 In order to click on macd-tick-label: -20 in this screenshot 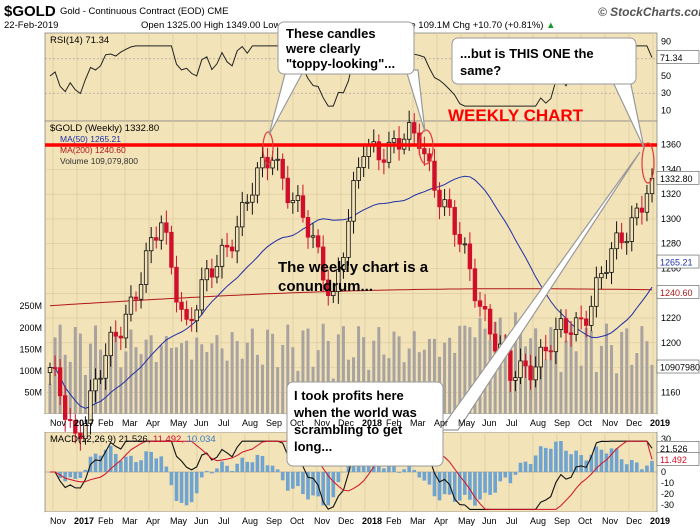, I will do `click(667, 494)`.